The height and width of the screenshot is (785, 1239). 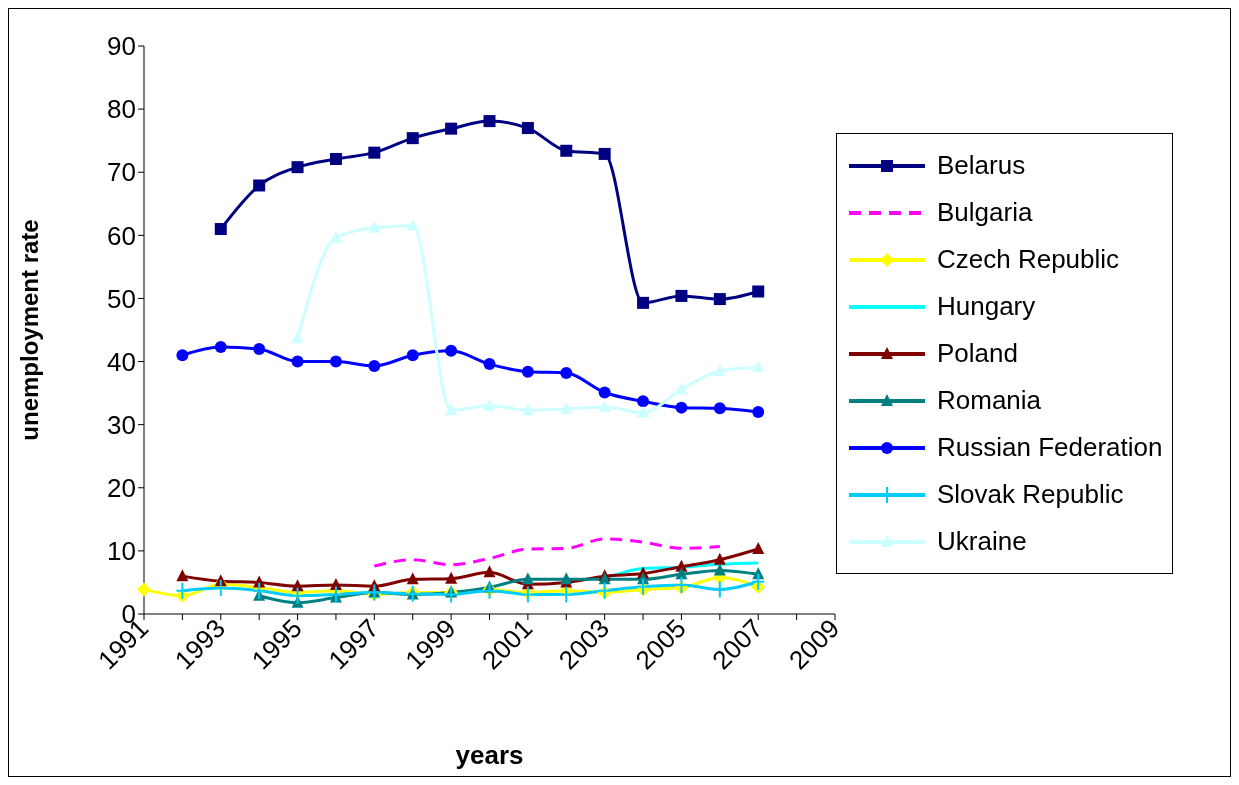 What do you see at coordinates (985, 212) in the screenshot?
I see `legend-label: Bulgaria` at bounding box center [985, 212].